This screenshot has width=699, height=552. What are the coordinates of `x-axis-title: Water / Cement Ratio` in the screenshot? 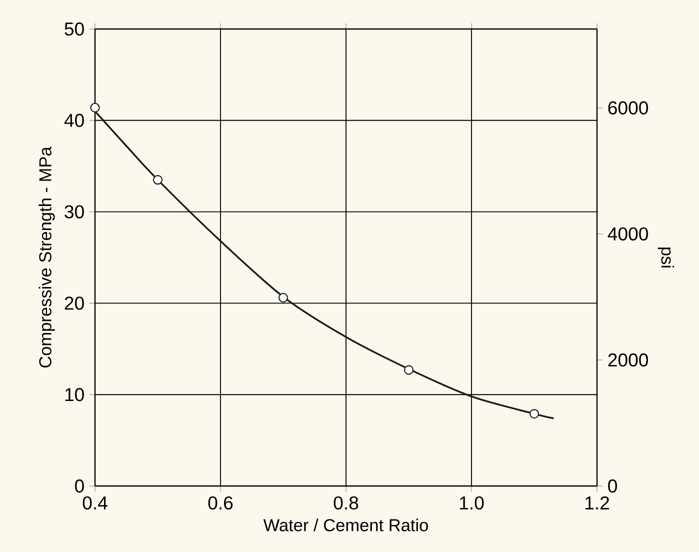 It's located at (345, 525).